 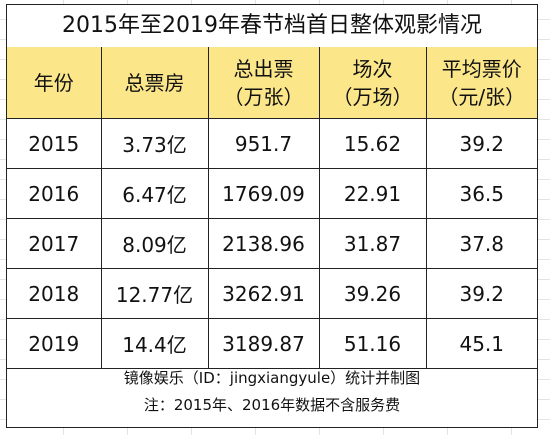 I want to click on table-row: 2019 14.4亿 3189.87 51.16 45.1, so click(x=272, y=343).